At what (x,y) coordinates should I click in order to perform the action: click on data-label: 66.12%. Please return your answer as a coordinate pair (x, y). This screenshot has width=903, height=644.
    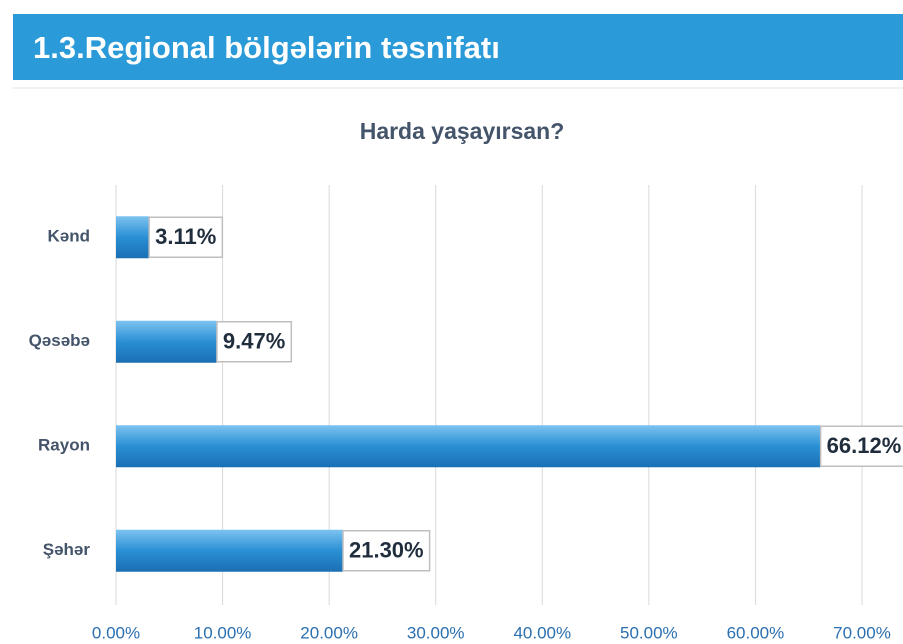
    Looking at the image, I should click on (864, 445).